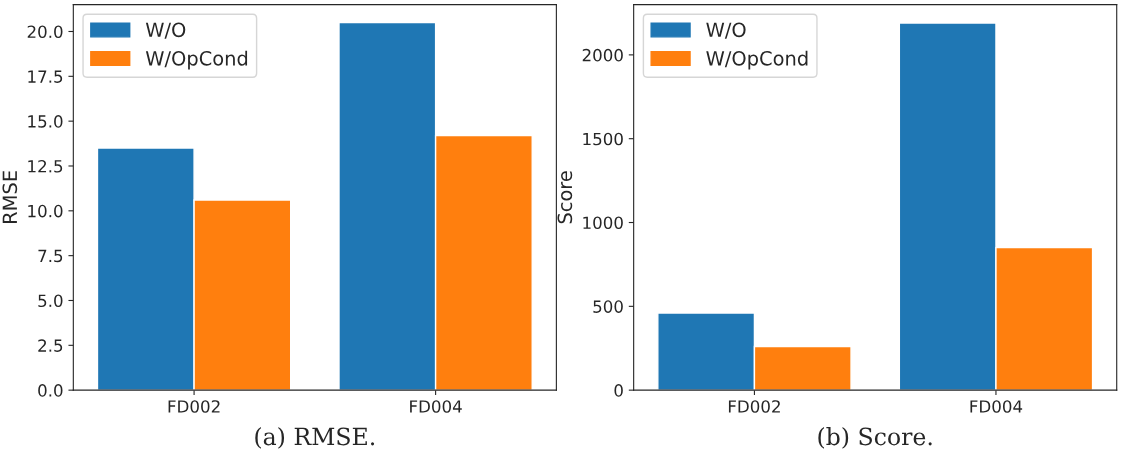 The width and height of the screenshot is (1128, 459). What do you see at coordinates (45, 76) in the screenshot?
I see `y-tick-label: 17.5` at bounding box center [45, 76].